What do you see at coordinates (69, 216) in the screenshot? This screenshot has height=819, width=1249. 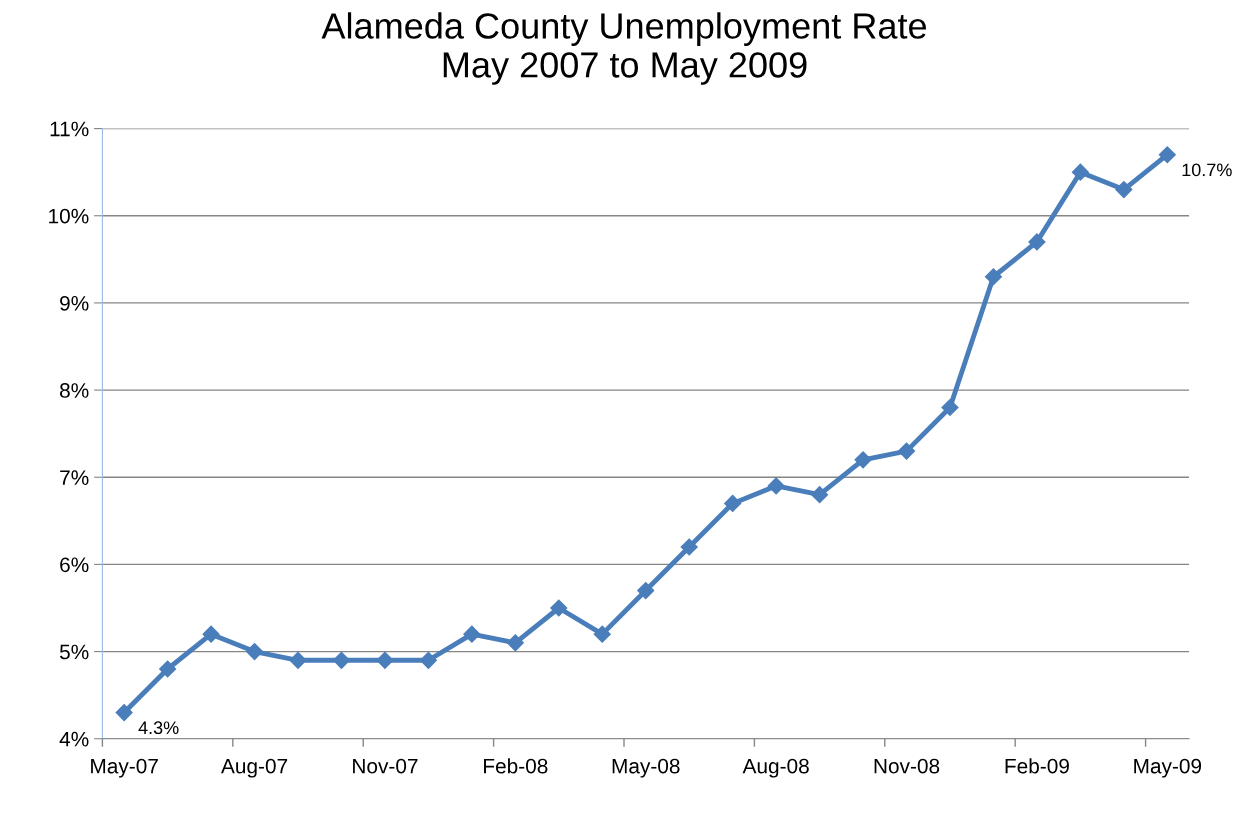 I see `y-tick-label: 10%` at bounding box center [69, 216].